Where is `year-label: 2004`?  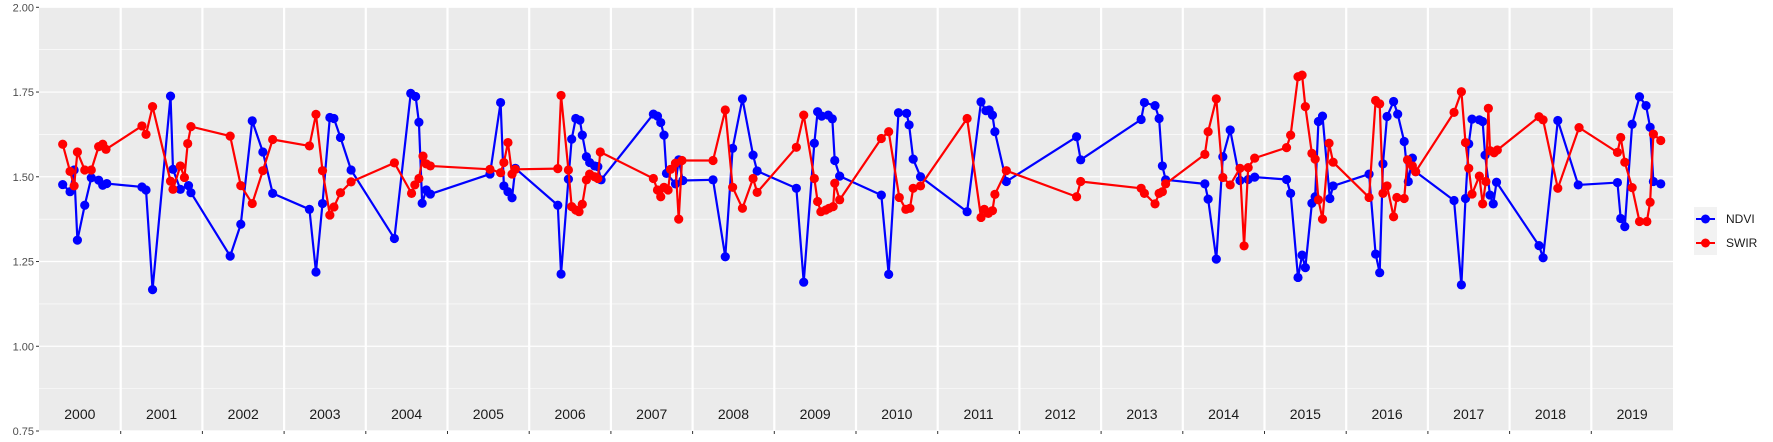
year-label: 2004 is located at coordinates (406, 414).